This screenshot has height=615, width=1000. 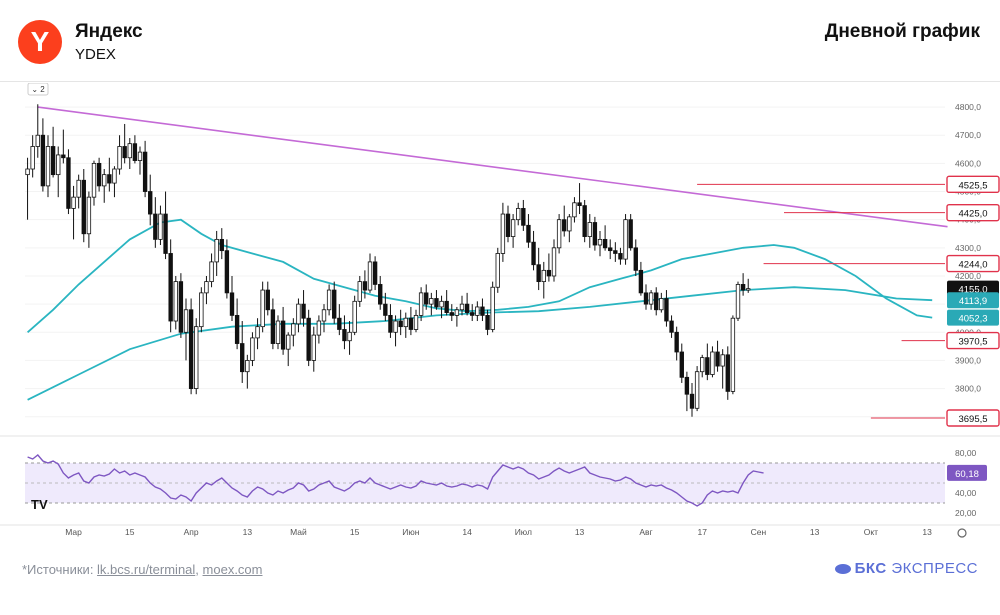 What do you see at coordinates (191, 532) in the screenshot?
I see `time-tick-label: Апр` at bounding box center [191, 532].